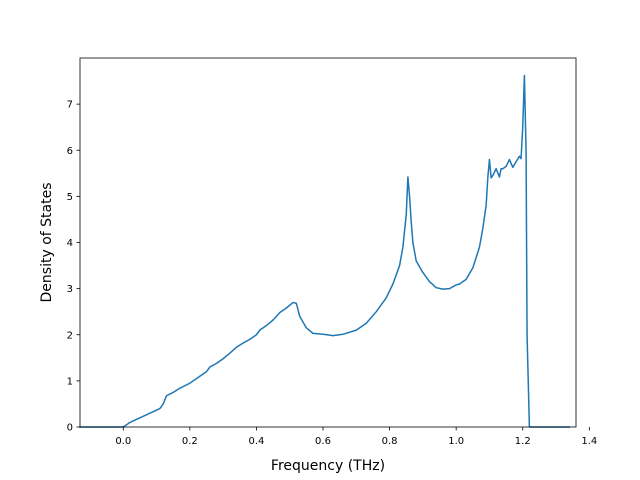  I want to click on y-tick-label: 6, so click(70, 151).